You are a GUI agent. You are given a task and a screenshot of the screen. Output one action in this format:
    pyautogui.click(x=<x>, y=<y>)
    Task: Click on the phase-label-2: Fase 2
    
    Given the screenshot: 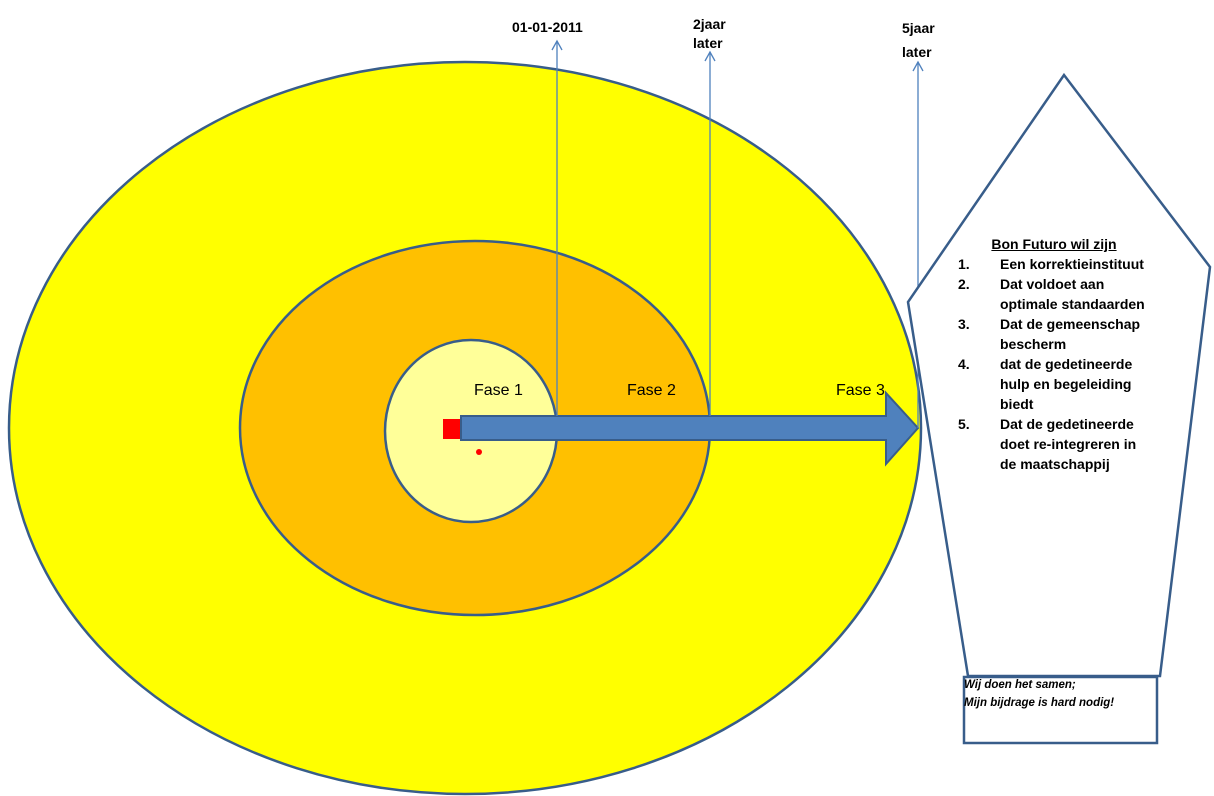 What is the action you would take?
    pyautogui.click(x=651, y=390)
    